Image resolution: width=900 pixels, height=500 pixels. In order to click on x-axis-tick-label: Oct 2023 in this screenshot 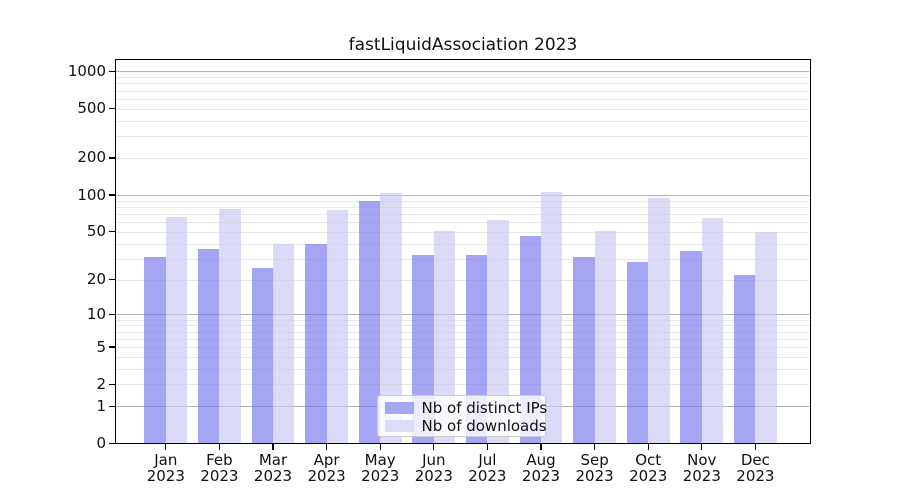, I will do `click(648, 468)`.